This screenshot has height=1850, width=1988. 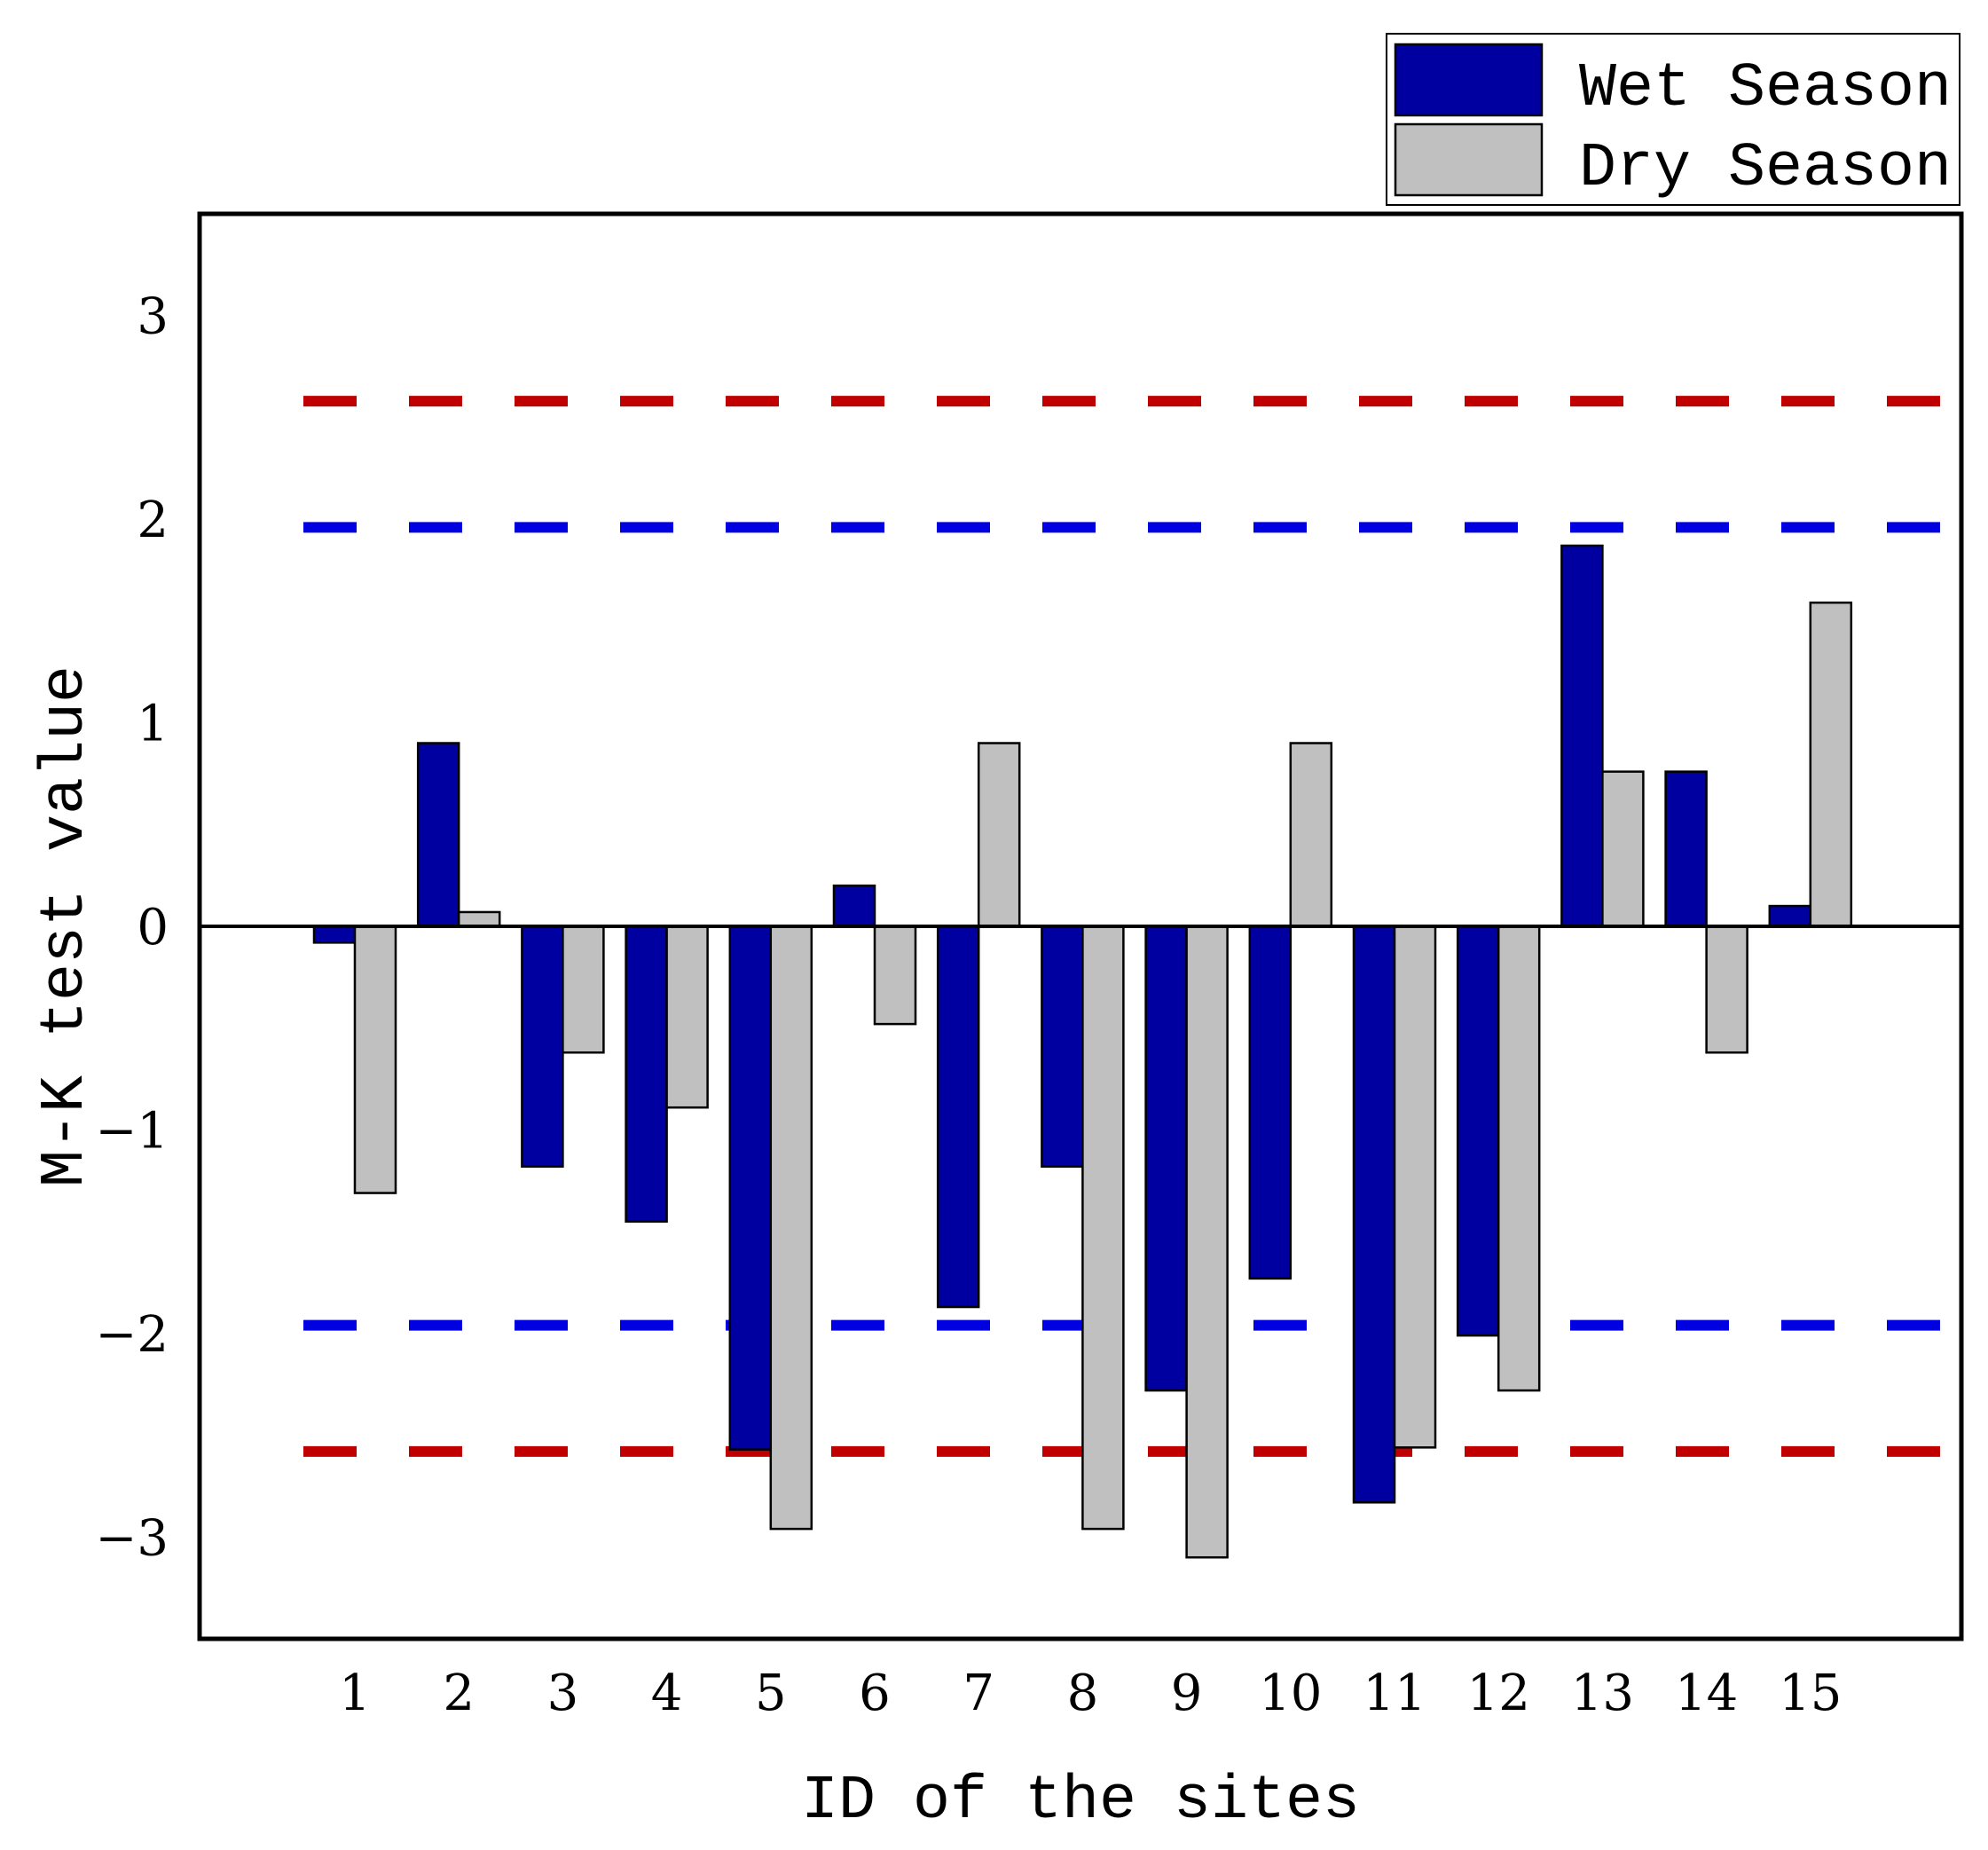 What do you see at coordinates (153, 927) in the screenshot?
I see `y-tick-label: 0` at bounding box center [153, 927].